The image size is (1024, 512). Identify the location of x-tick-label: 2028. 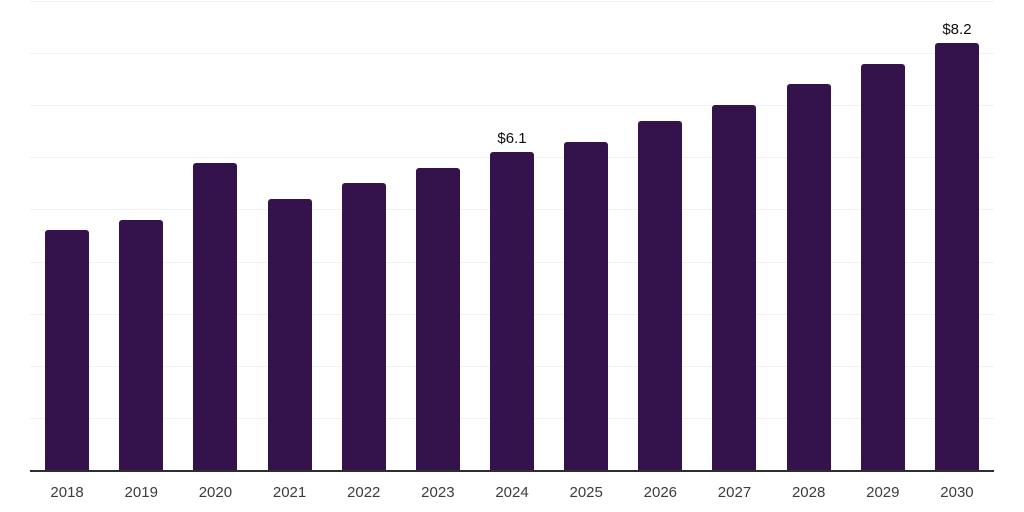
(808, 492).